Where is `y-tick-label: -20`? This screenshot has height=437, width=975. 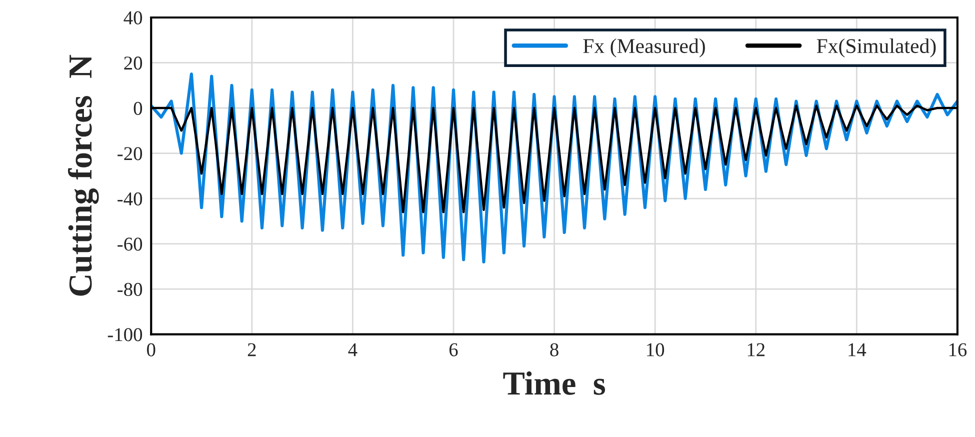 y-tick-label: -20 is located at coordinates (130, 153).